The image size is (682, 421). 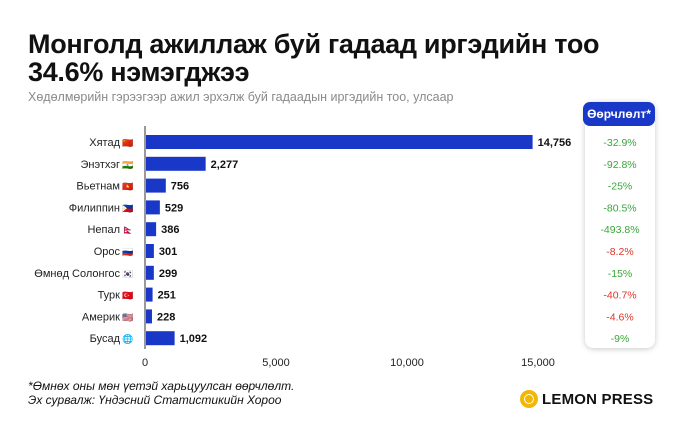 I want to click on flag-icon: 🇻🇳, so click(x=127, y=187).